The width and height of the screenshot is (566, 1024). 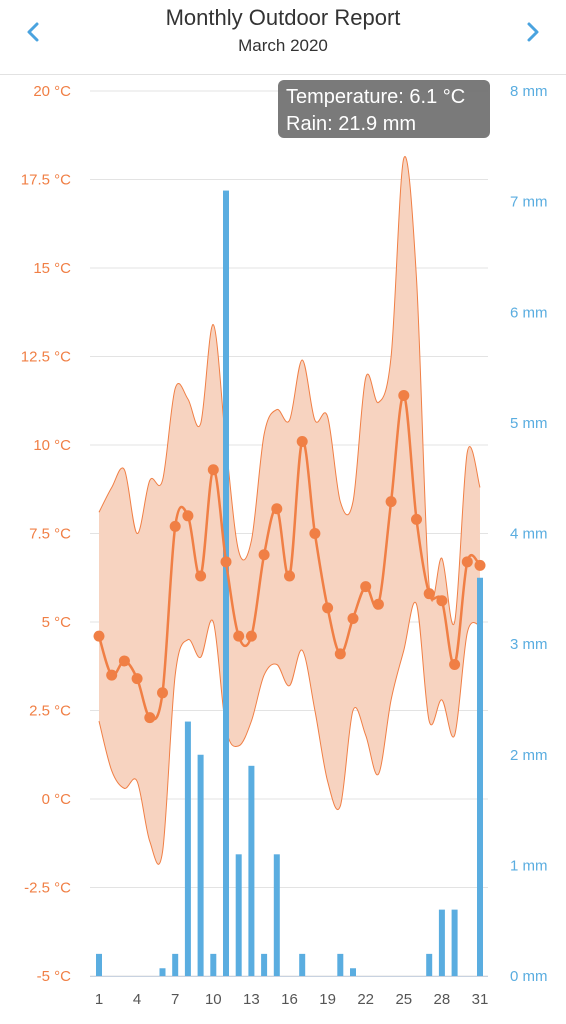 I want to click on y-axis-rain-label: 1 mm, so click(x=529, y=865).